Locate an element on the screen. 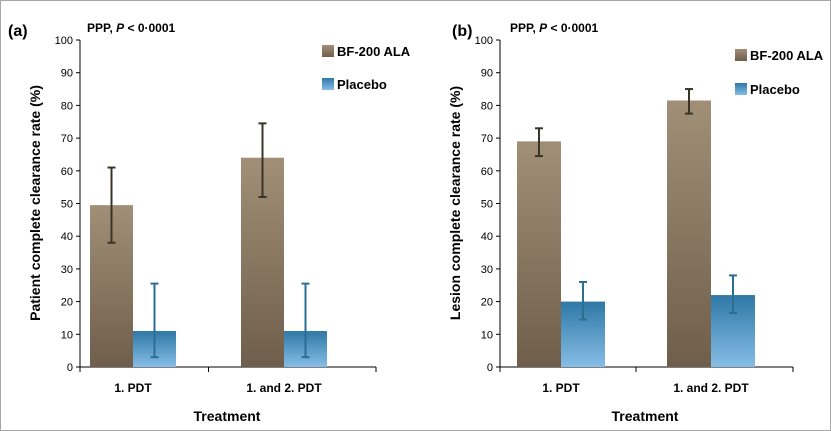 Image resolution: width=831 pixels, height=431 pixels. panel-label: (b) is located at coordinates (462, 31).